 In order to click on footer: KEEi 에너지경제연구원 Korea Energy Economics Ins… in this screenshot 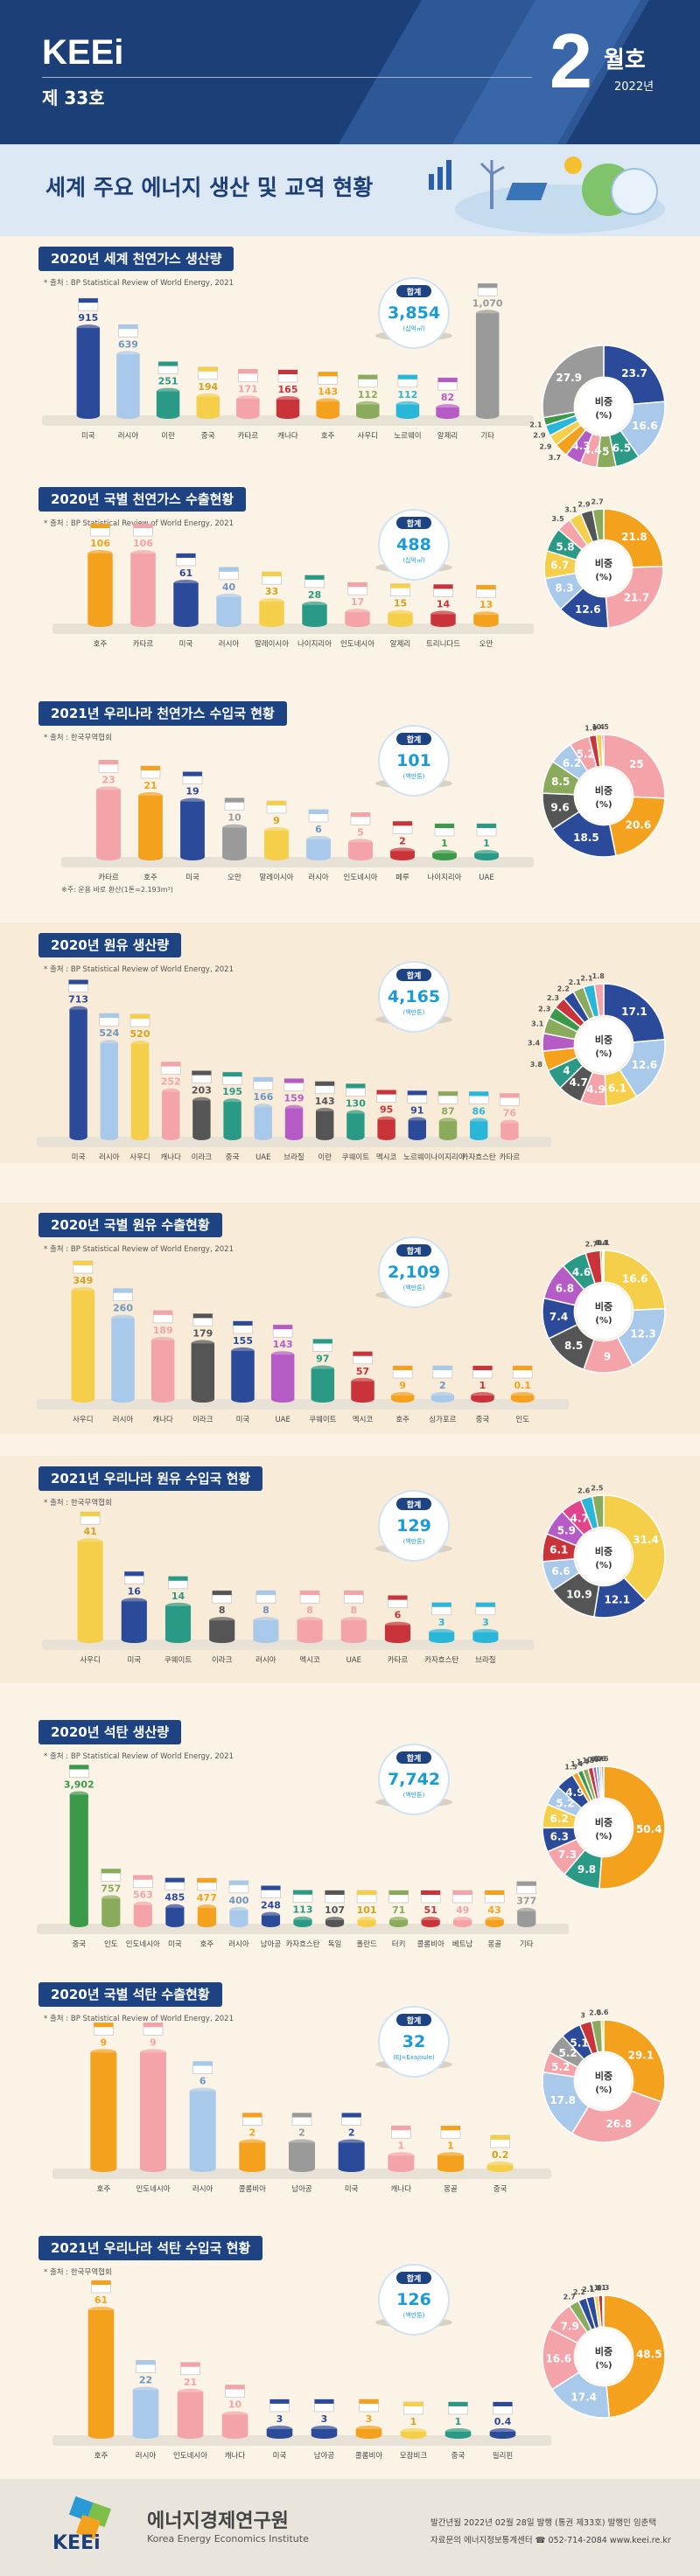, I will do `click(350, 2527)`.